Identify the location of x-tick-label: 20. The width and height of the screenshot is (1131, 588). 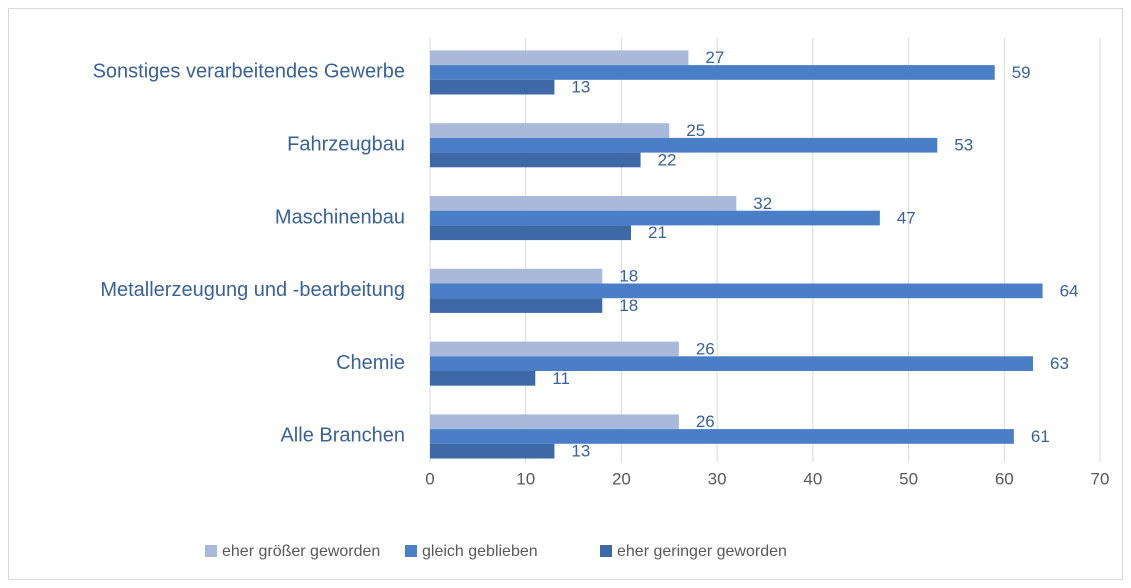
(621, 478).